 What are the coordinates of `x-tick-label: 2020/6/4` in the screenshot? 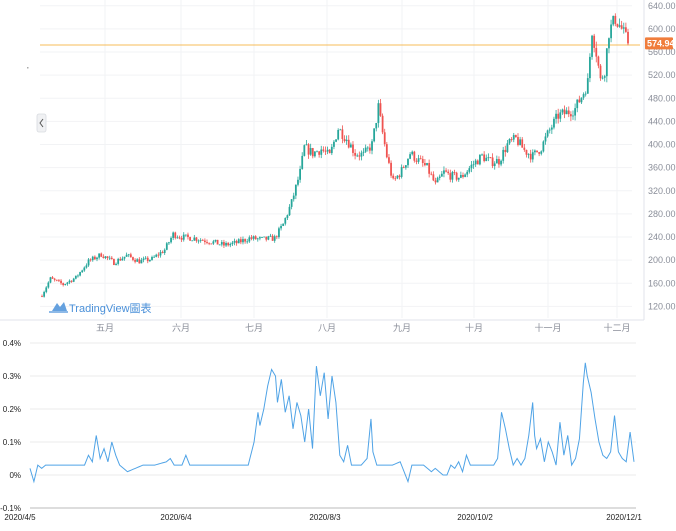 It's located at (176, 517).